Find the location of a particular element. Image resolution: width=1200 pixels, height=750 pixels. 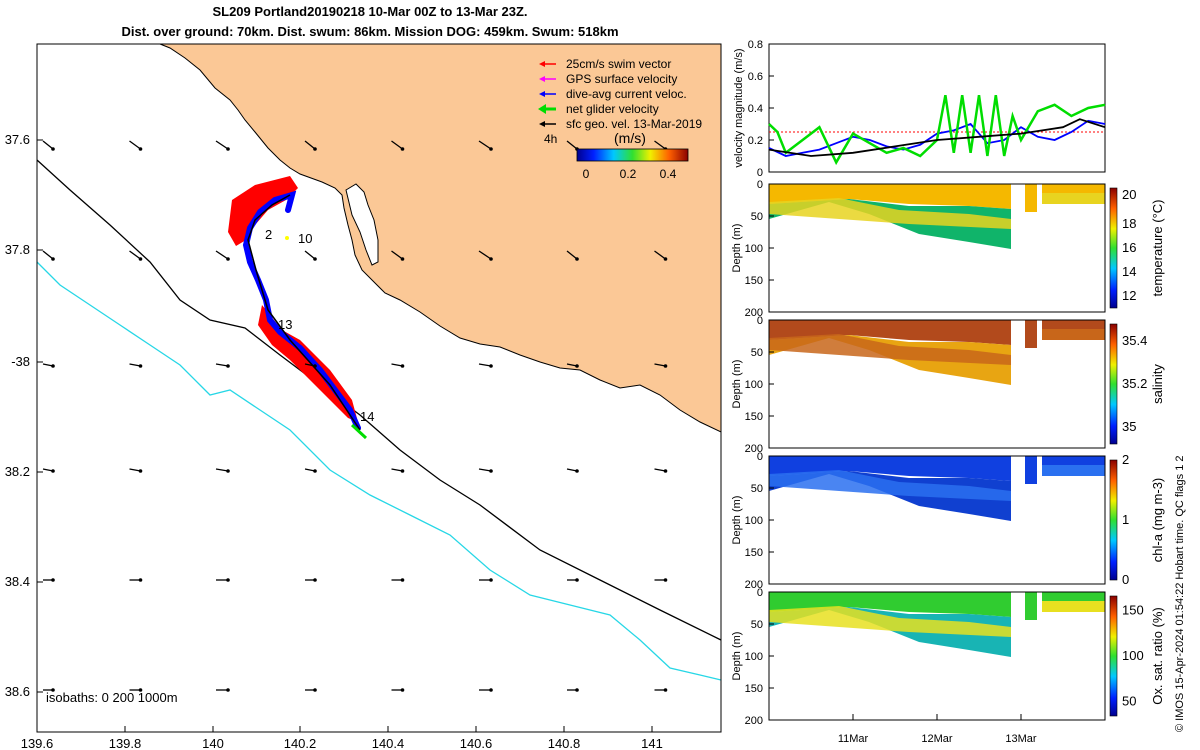

velocity-y-ticks: 0 0.2 0.4 0.6 0.8 is located at coordinates (761, 109).